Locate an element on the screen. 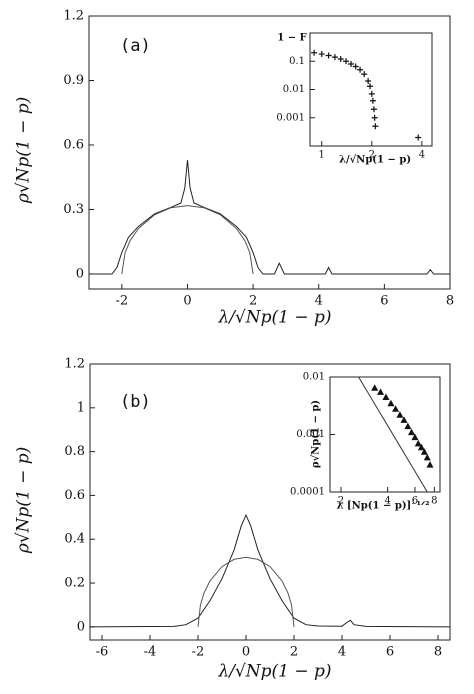  y-tick-label: 0.4 is located at coordinates (74, 539).